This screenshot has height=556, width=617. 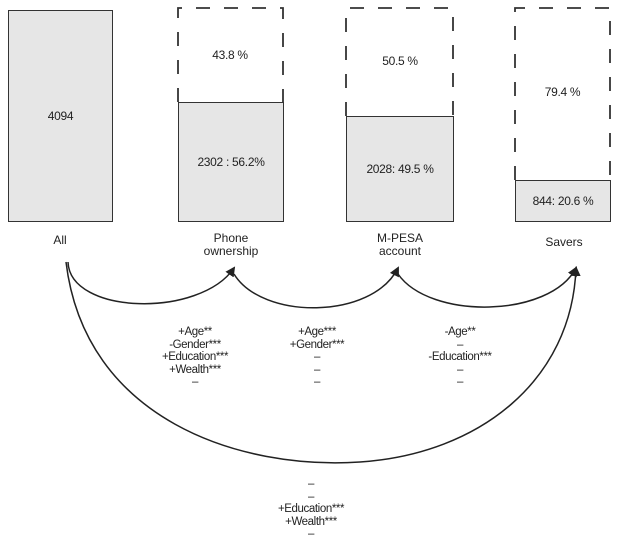 What do you see at coordinates (564, 242) in the screenshot?
I see `bar-savers-label: Savers` at bounding box center [564, 242].